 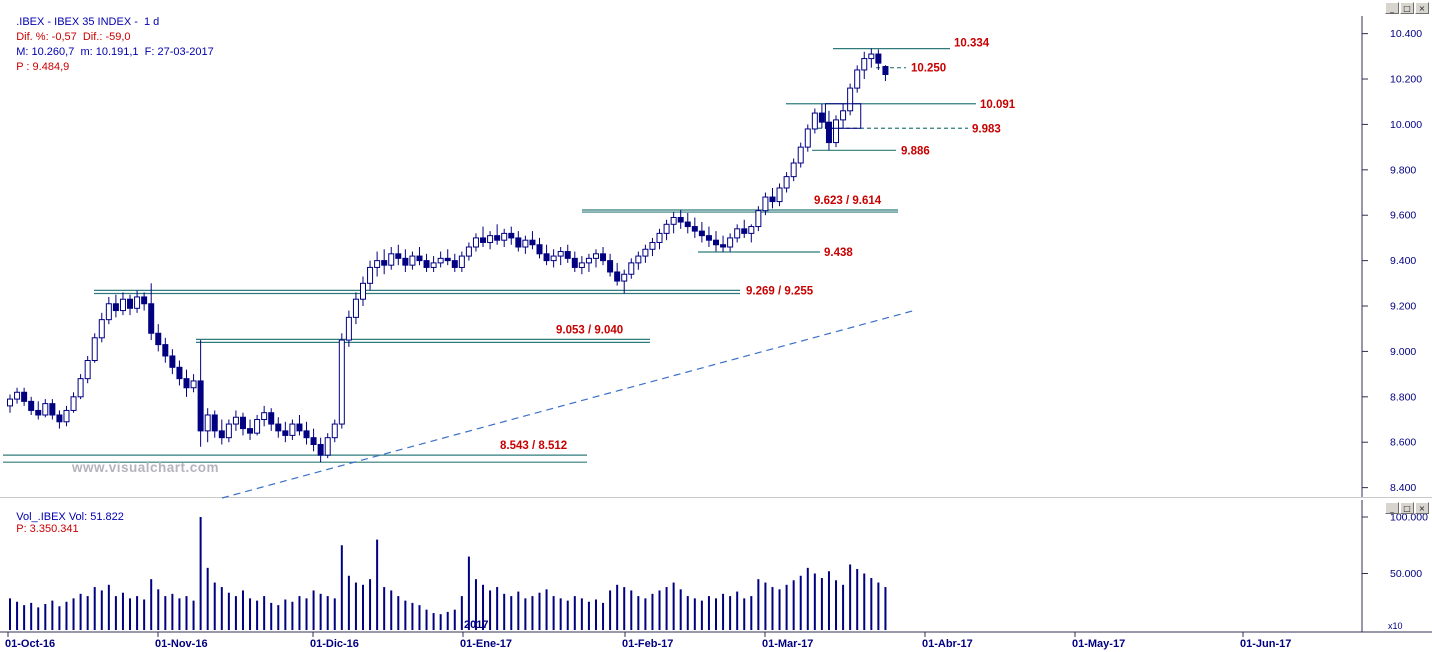 I want to click on date-axis-label: 01-May-17, so click(x=1098, y=644).